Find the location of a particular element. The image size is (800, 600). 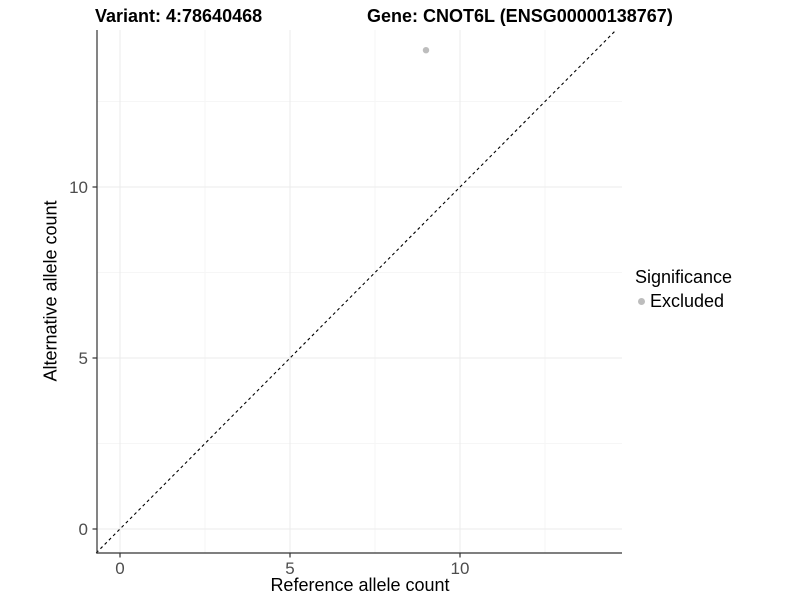

gene-title: Gene: CNOT6L (ENSG00000138767) is located at coordinates (520, 16).